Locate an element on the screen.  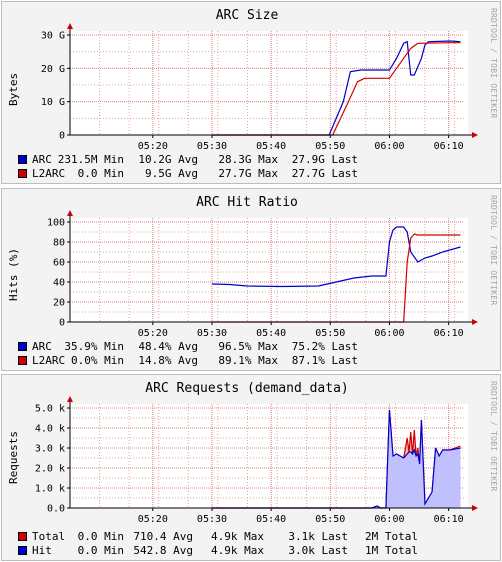
y-tick-label: 3.0 k is located at coordinates (50, 449).